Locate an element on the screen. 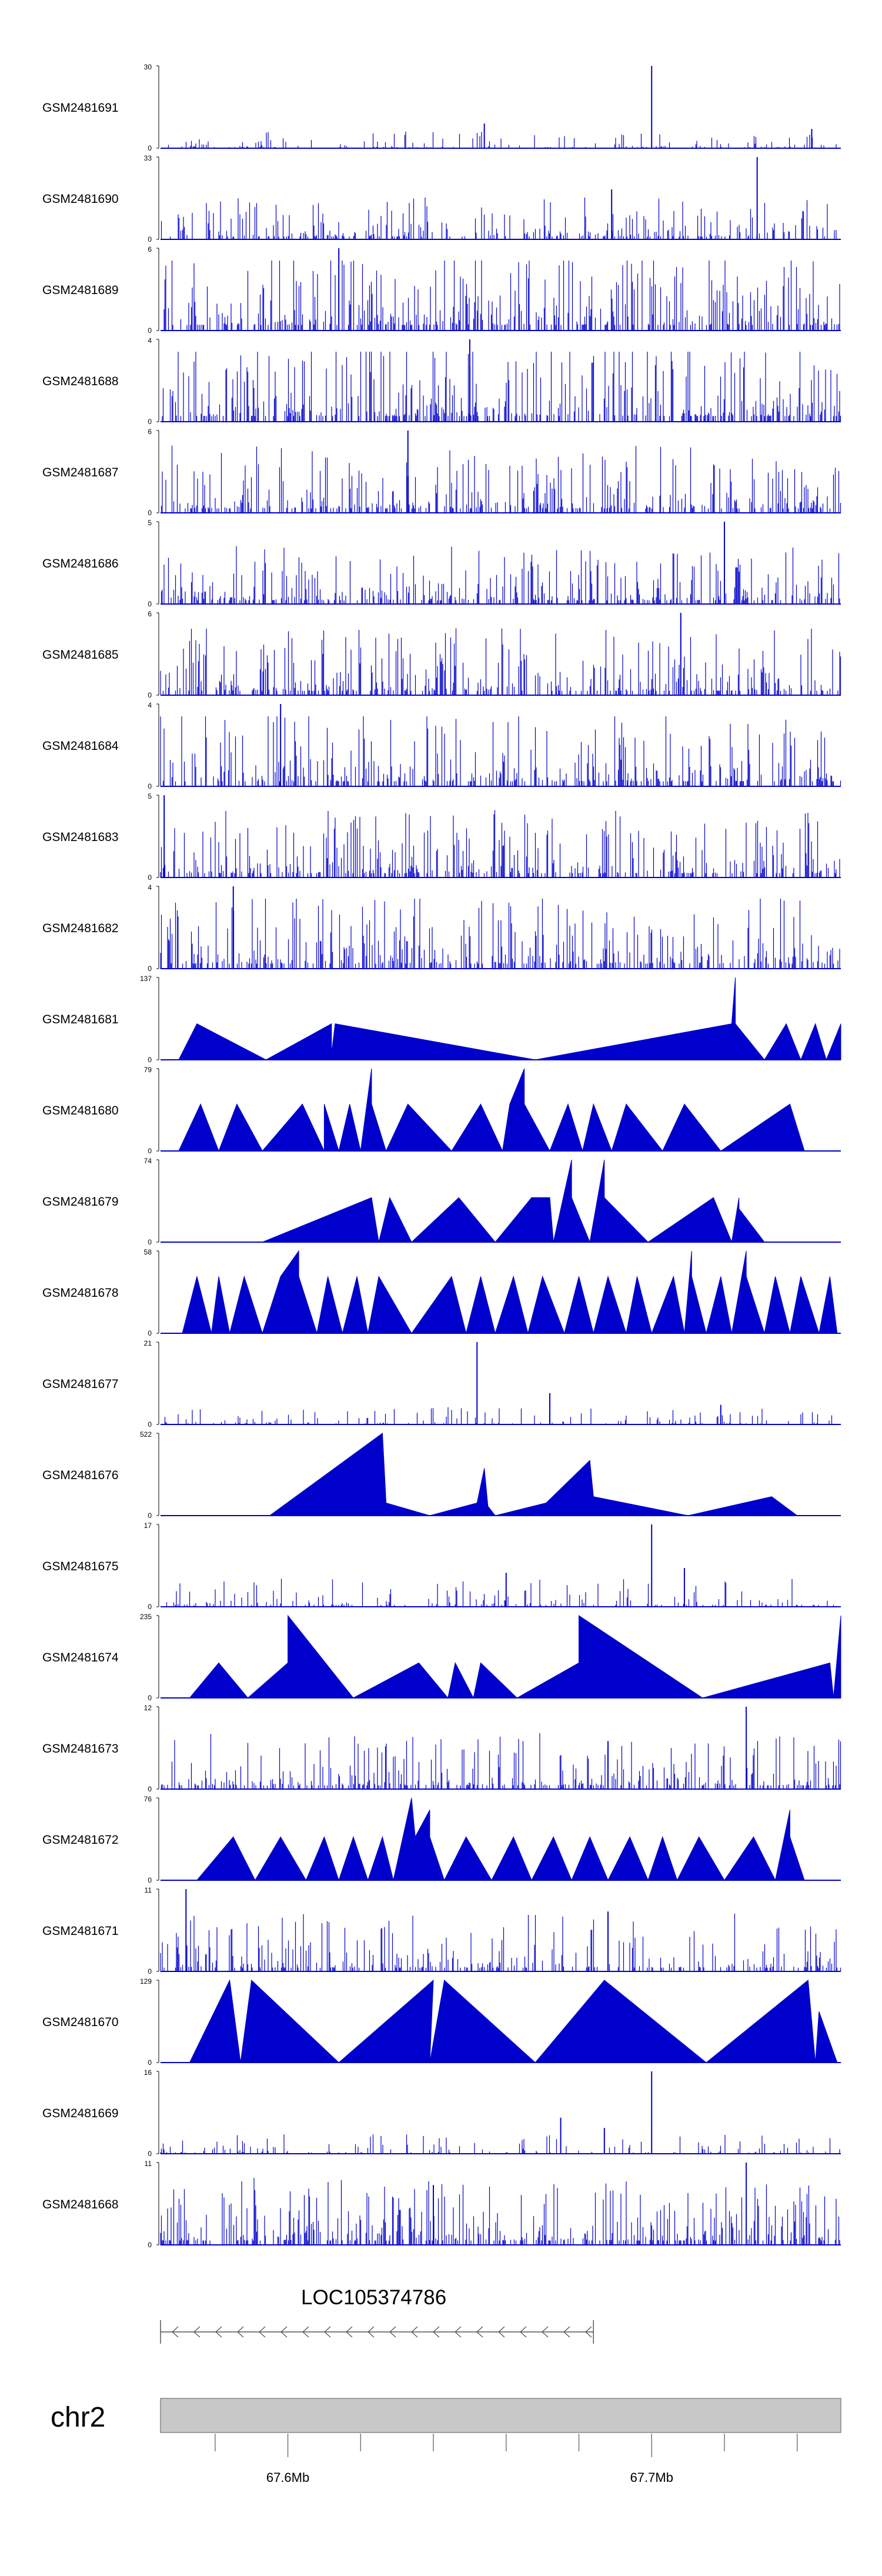  track-label: GSM2481687 is located at coordinates (80, 472).